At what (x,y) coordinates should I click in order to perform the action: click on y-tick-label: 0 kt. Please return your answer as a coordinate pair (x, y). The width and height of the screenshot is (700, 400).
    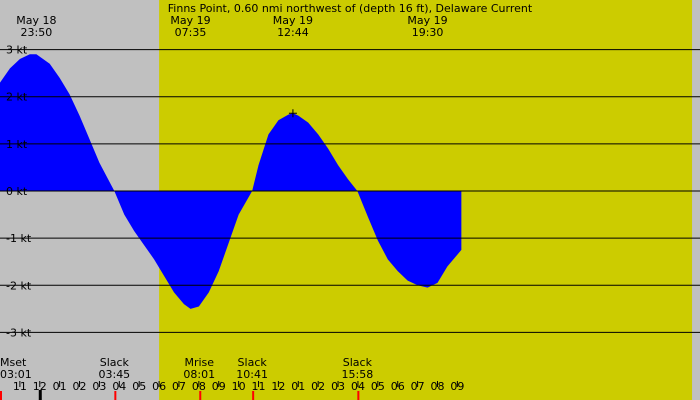
    Looking at the image, I should click on (17, 191).